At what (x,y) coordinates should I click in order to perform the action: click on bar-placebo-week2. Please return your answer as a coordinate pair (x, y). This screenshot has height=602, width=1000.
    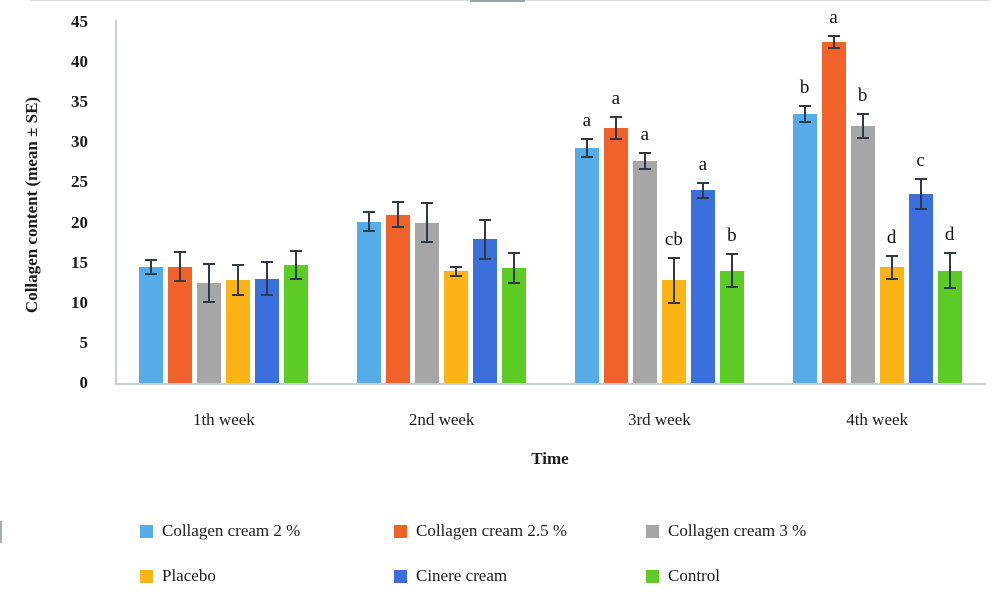
    Looking at the image, I should click on (456, 327).